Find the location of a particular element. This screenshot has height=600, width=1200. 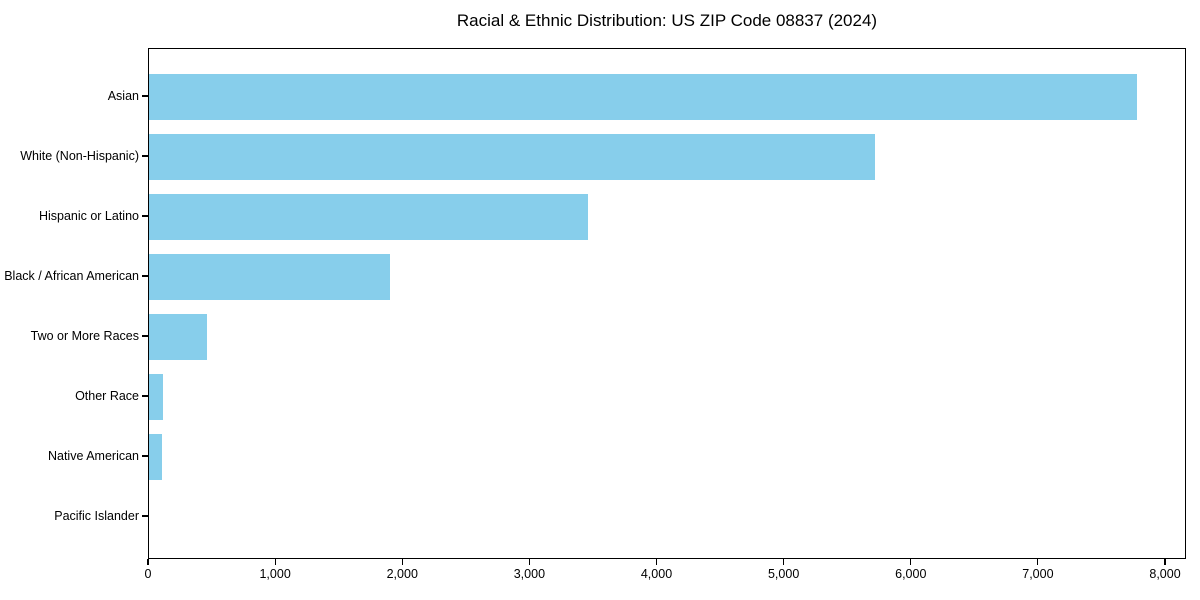

x-tick-label: 6,000 is located at coordinates (911, 574).